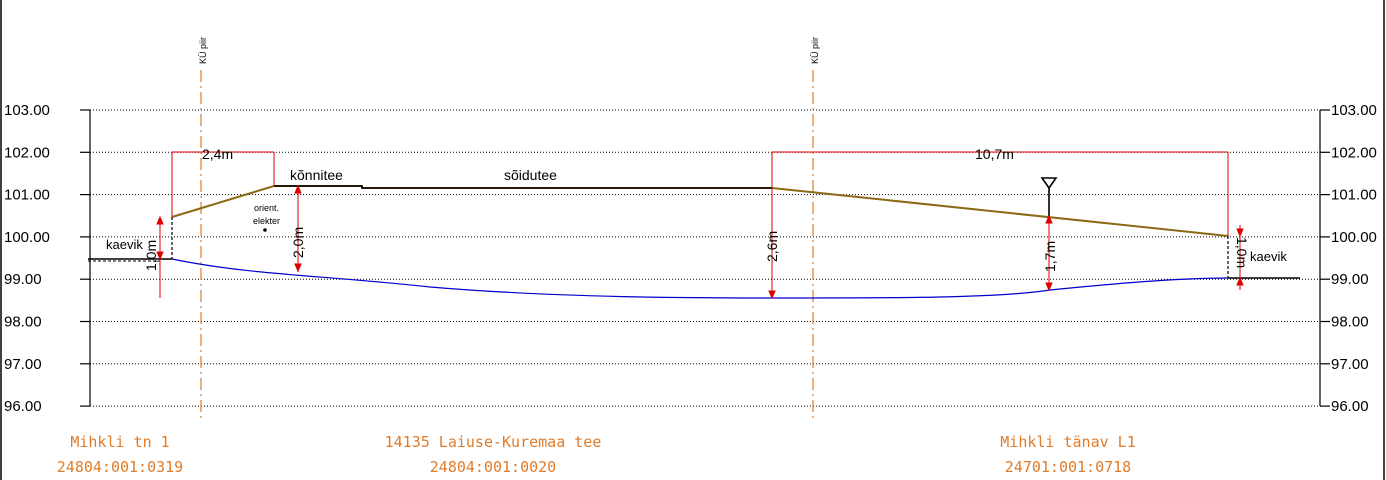 The image size is (1386, 480). Describe the element at coordinates (1068, 467) in the screenshot. I see `parcel-3-code: 24701:001:0718` at that location.